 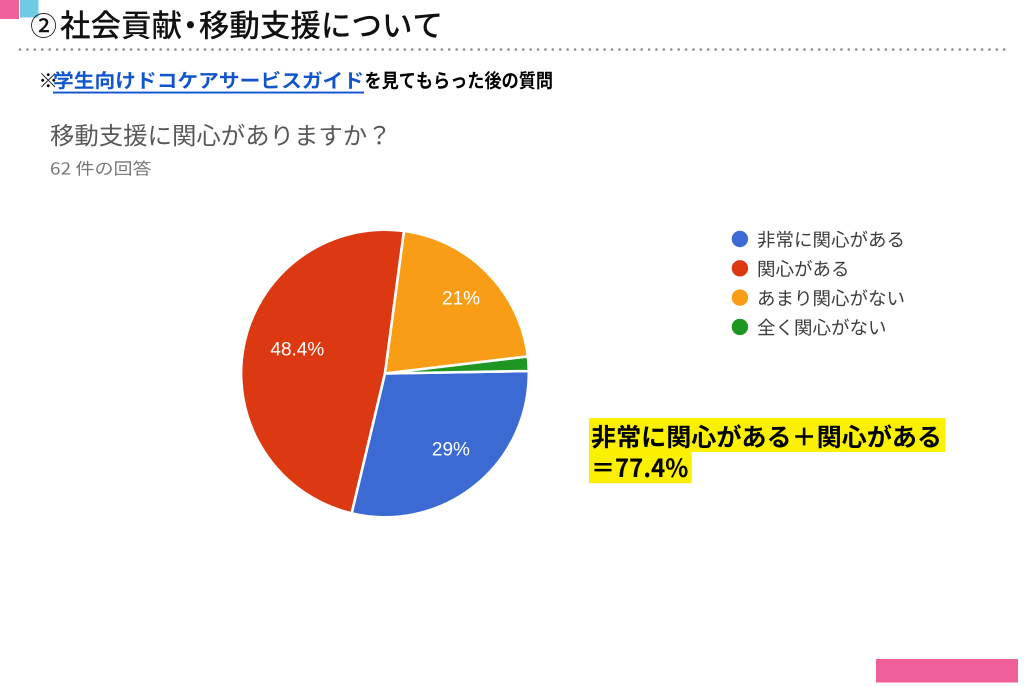 What do you see at coordinates (297, 350) in the screenshot?
I see `svg-text: 48.4%` at bounding box center [297, 350].